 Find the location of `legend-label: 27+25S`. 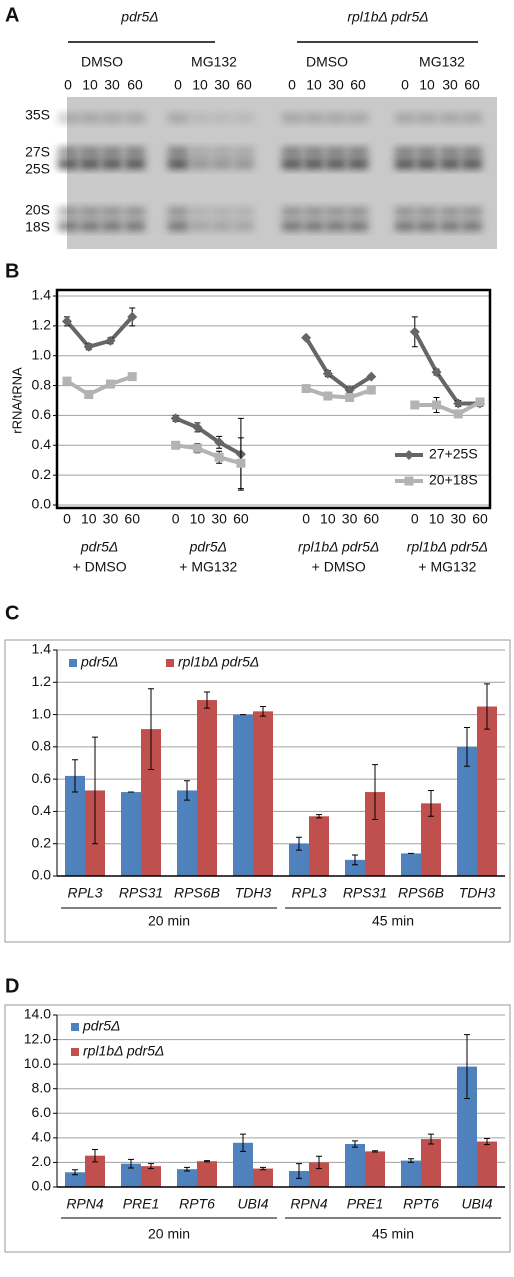

legend-label: 27+25S is located at coordinates (453, 454).